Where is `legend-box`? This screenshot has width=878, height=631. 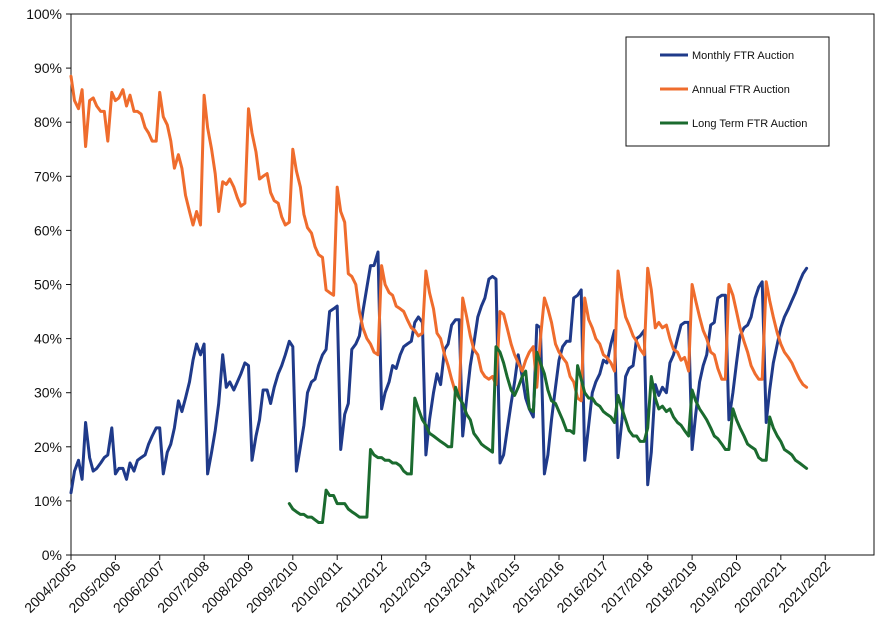
legend-box is located at coordinates (727, 91).